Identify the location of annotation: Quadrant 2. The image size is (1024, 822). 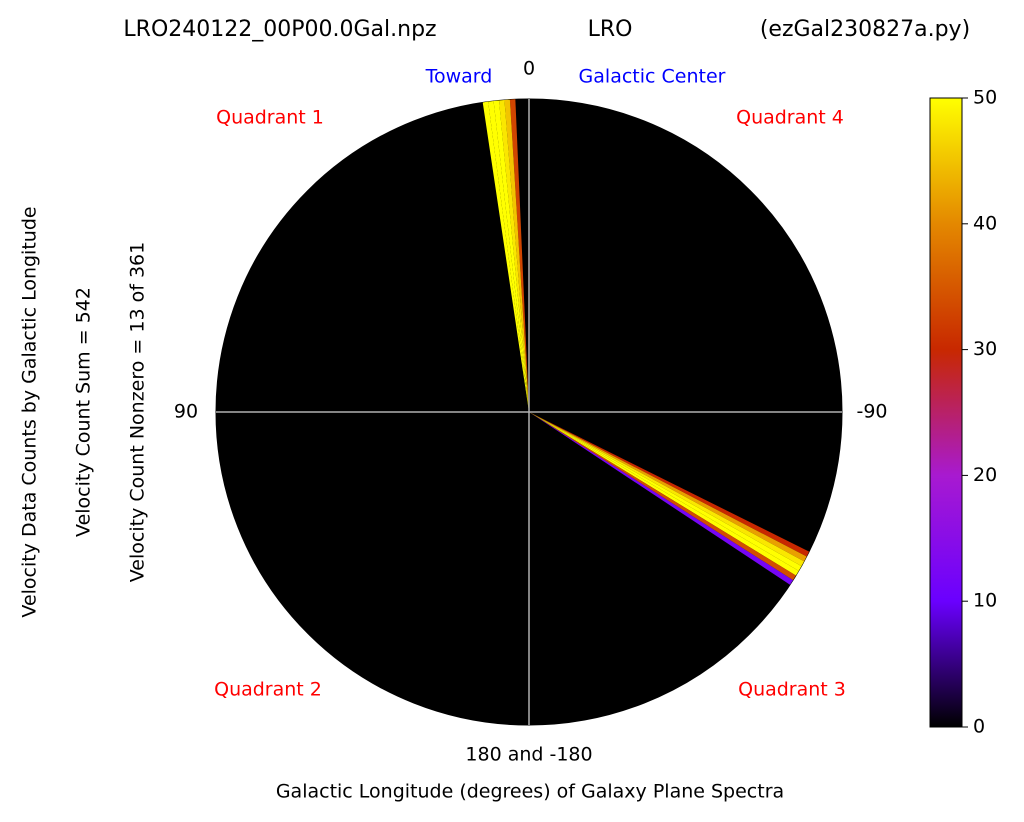
(268, 690).